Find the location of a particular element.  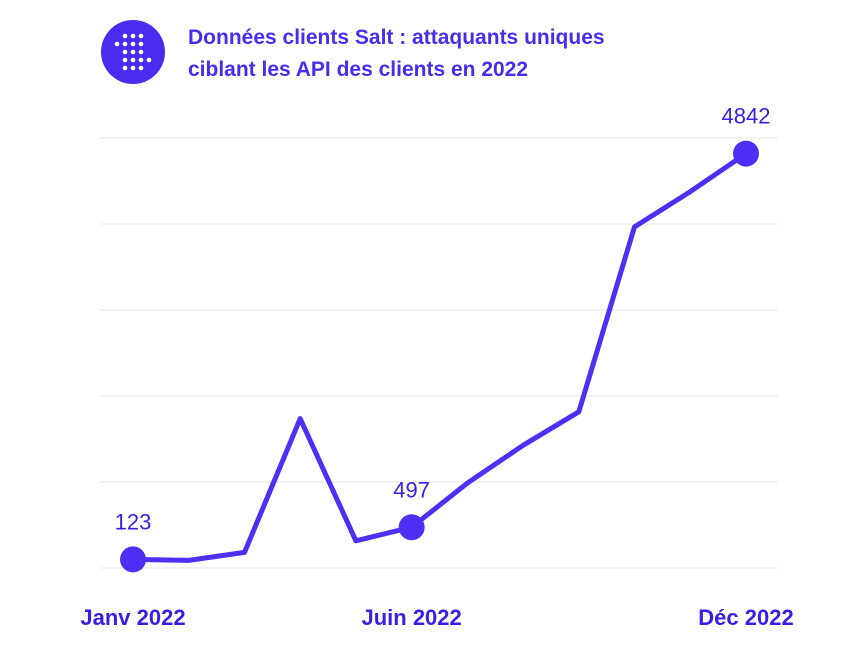

data-label-11: 4842 is located at coordinates (746, 116).